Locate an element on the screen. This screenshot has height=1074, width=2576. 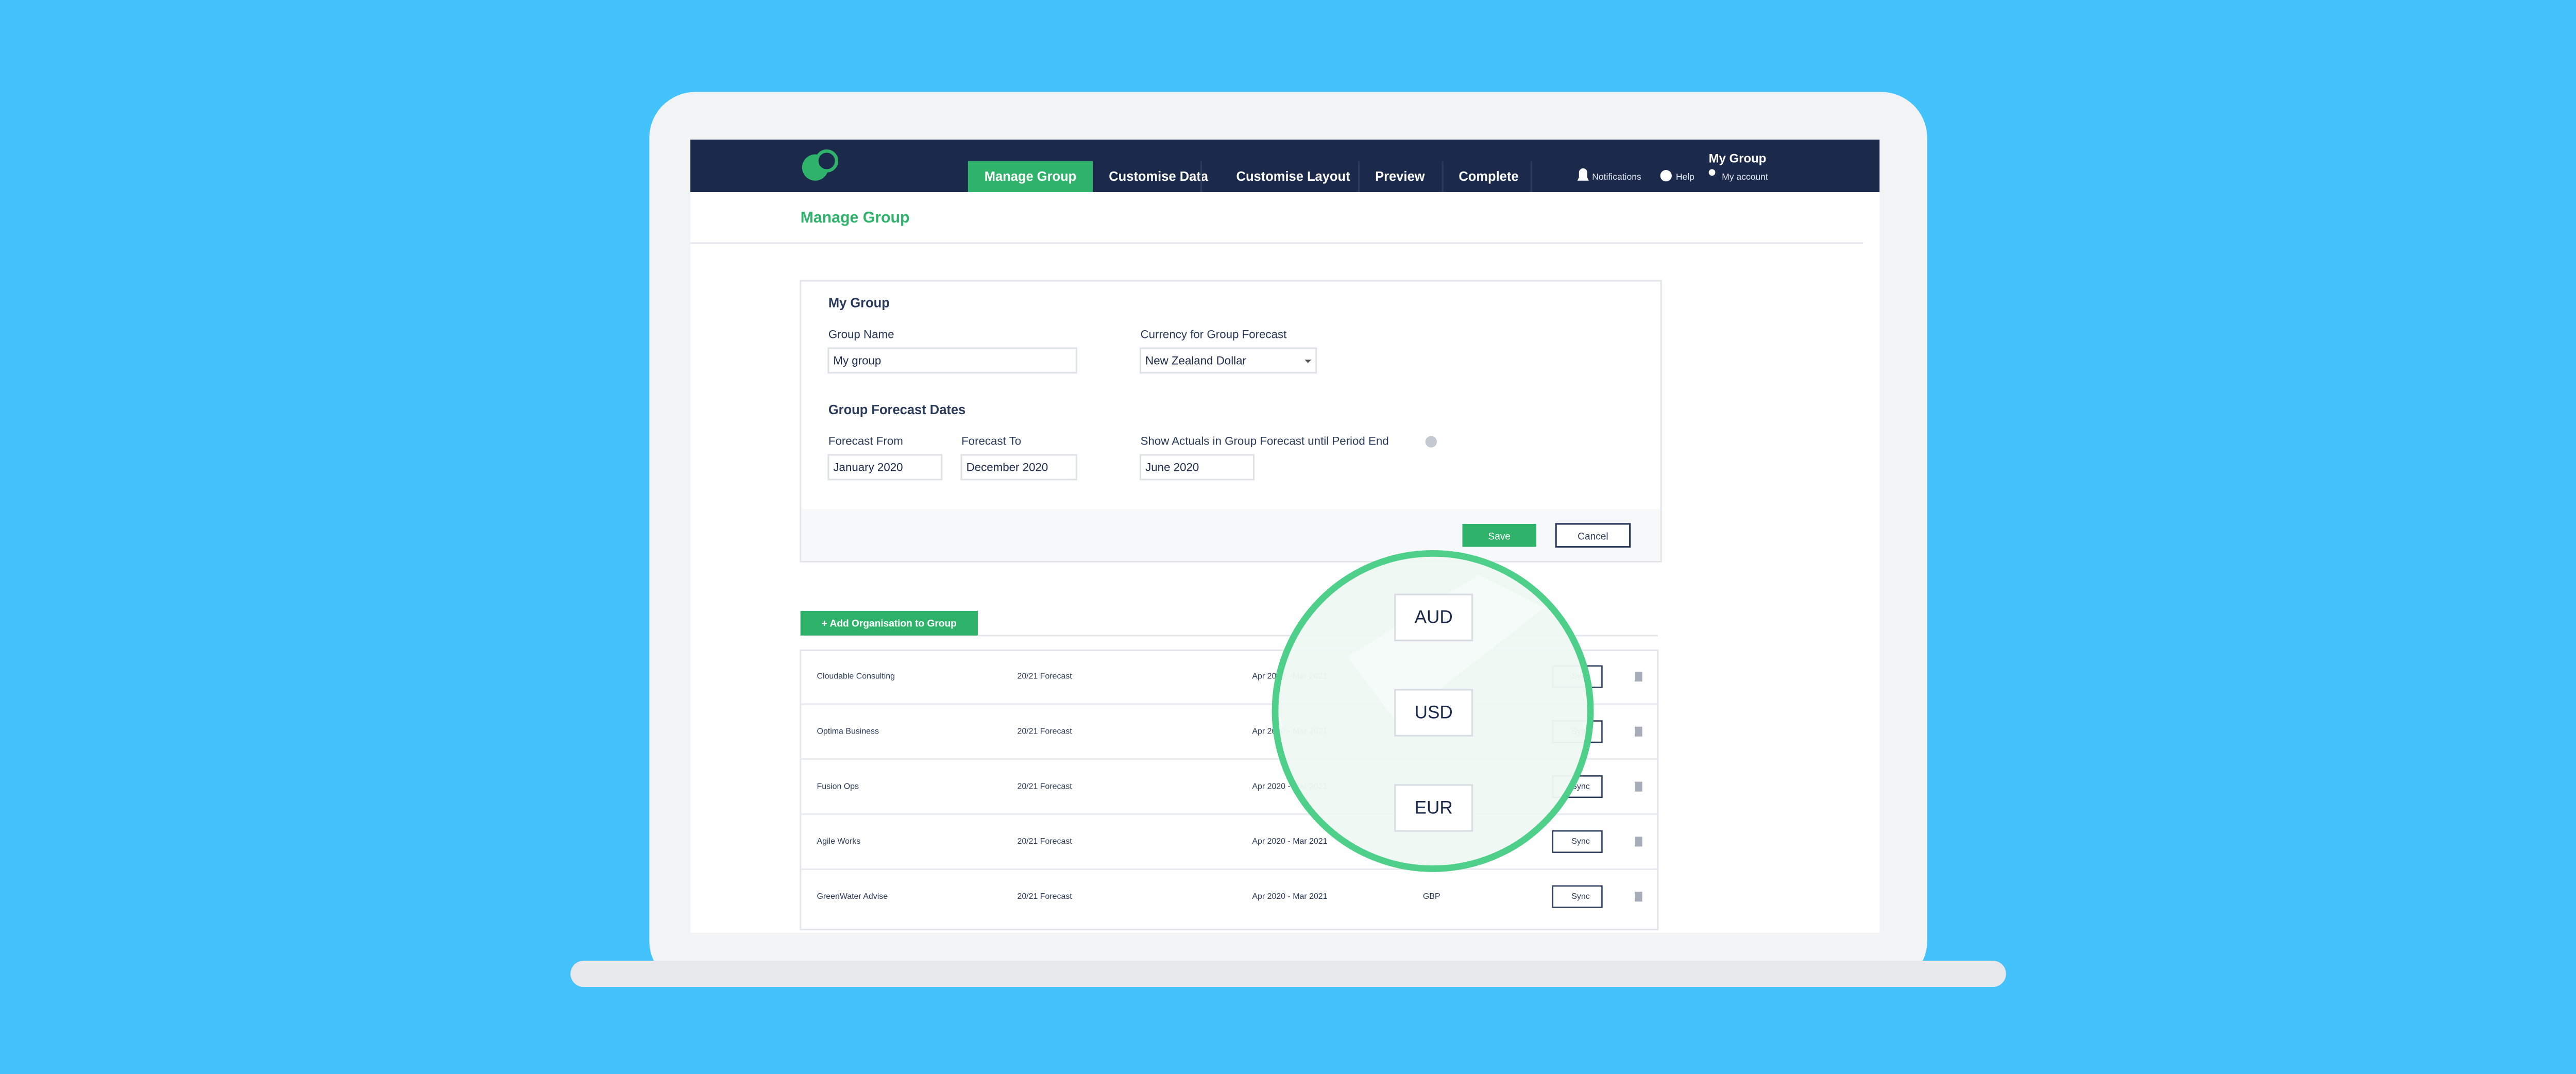
input-value: New Zealand Dollar is located at coordinates (1195, 360).